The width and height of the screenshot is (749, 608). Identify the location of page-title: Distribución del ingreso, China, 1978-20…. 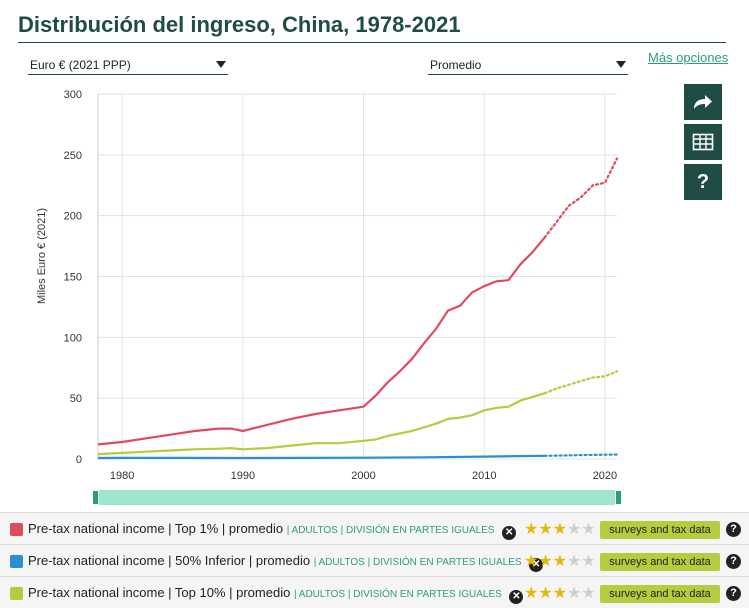
(239, 24).